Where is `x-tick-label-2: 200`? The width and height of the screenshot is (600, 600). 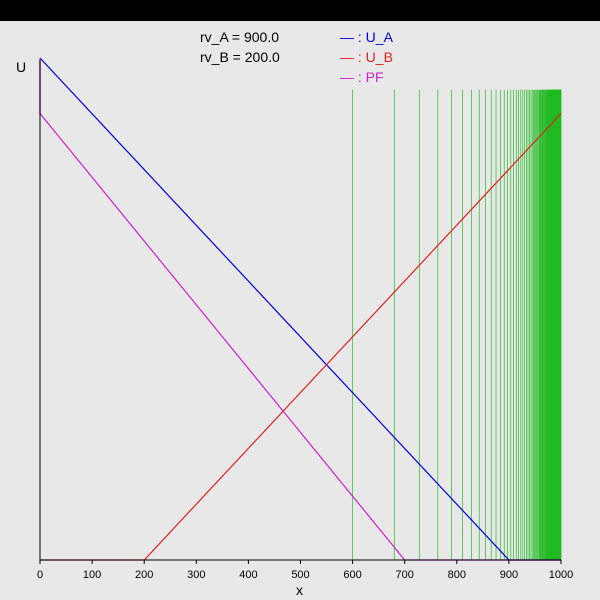
x-tick-label-2: 200 is located at coordinates (144, 575).